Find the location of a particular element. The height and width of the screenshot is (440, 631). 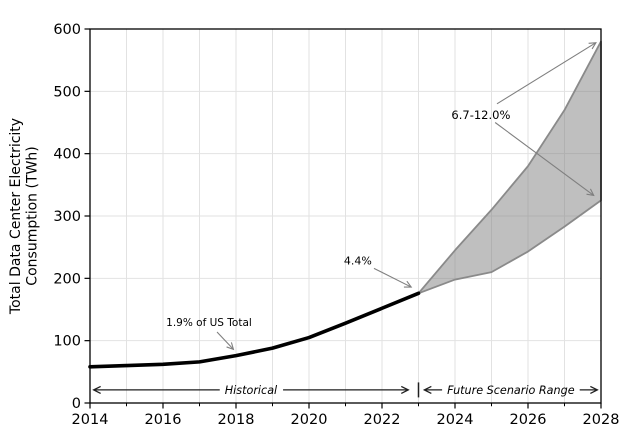

x-tick-label: 2014 is located at coordinates (90, 420).